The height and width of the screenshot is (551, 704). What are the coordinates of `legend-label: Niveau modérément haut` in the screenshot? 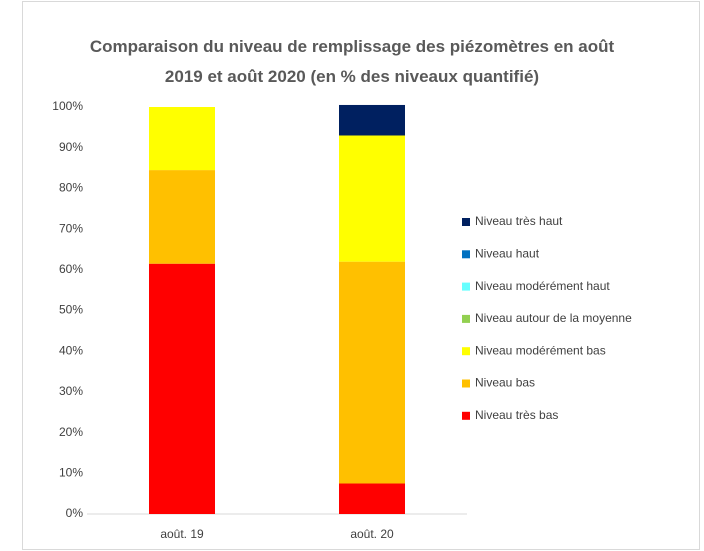 It's located at (542, 286).